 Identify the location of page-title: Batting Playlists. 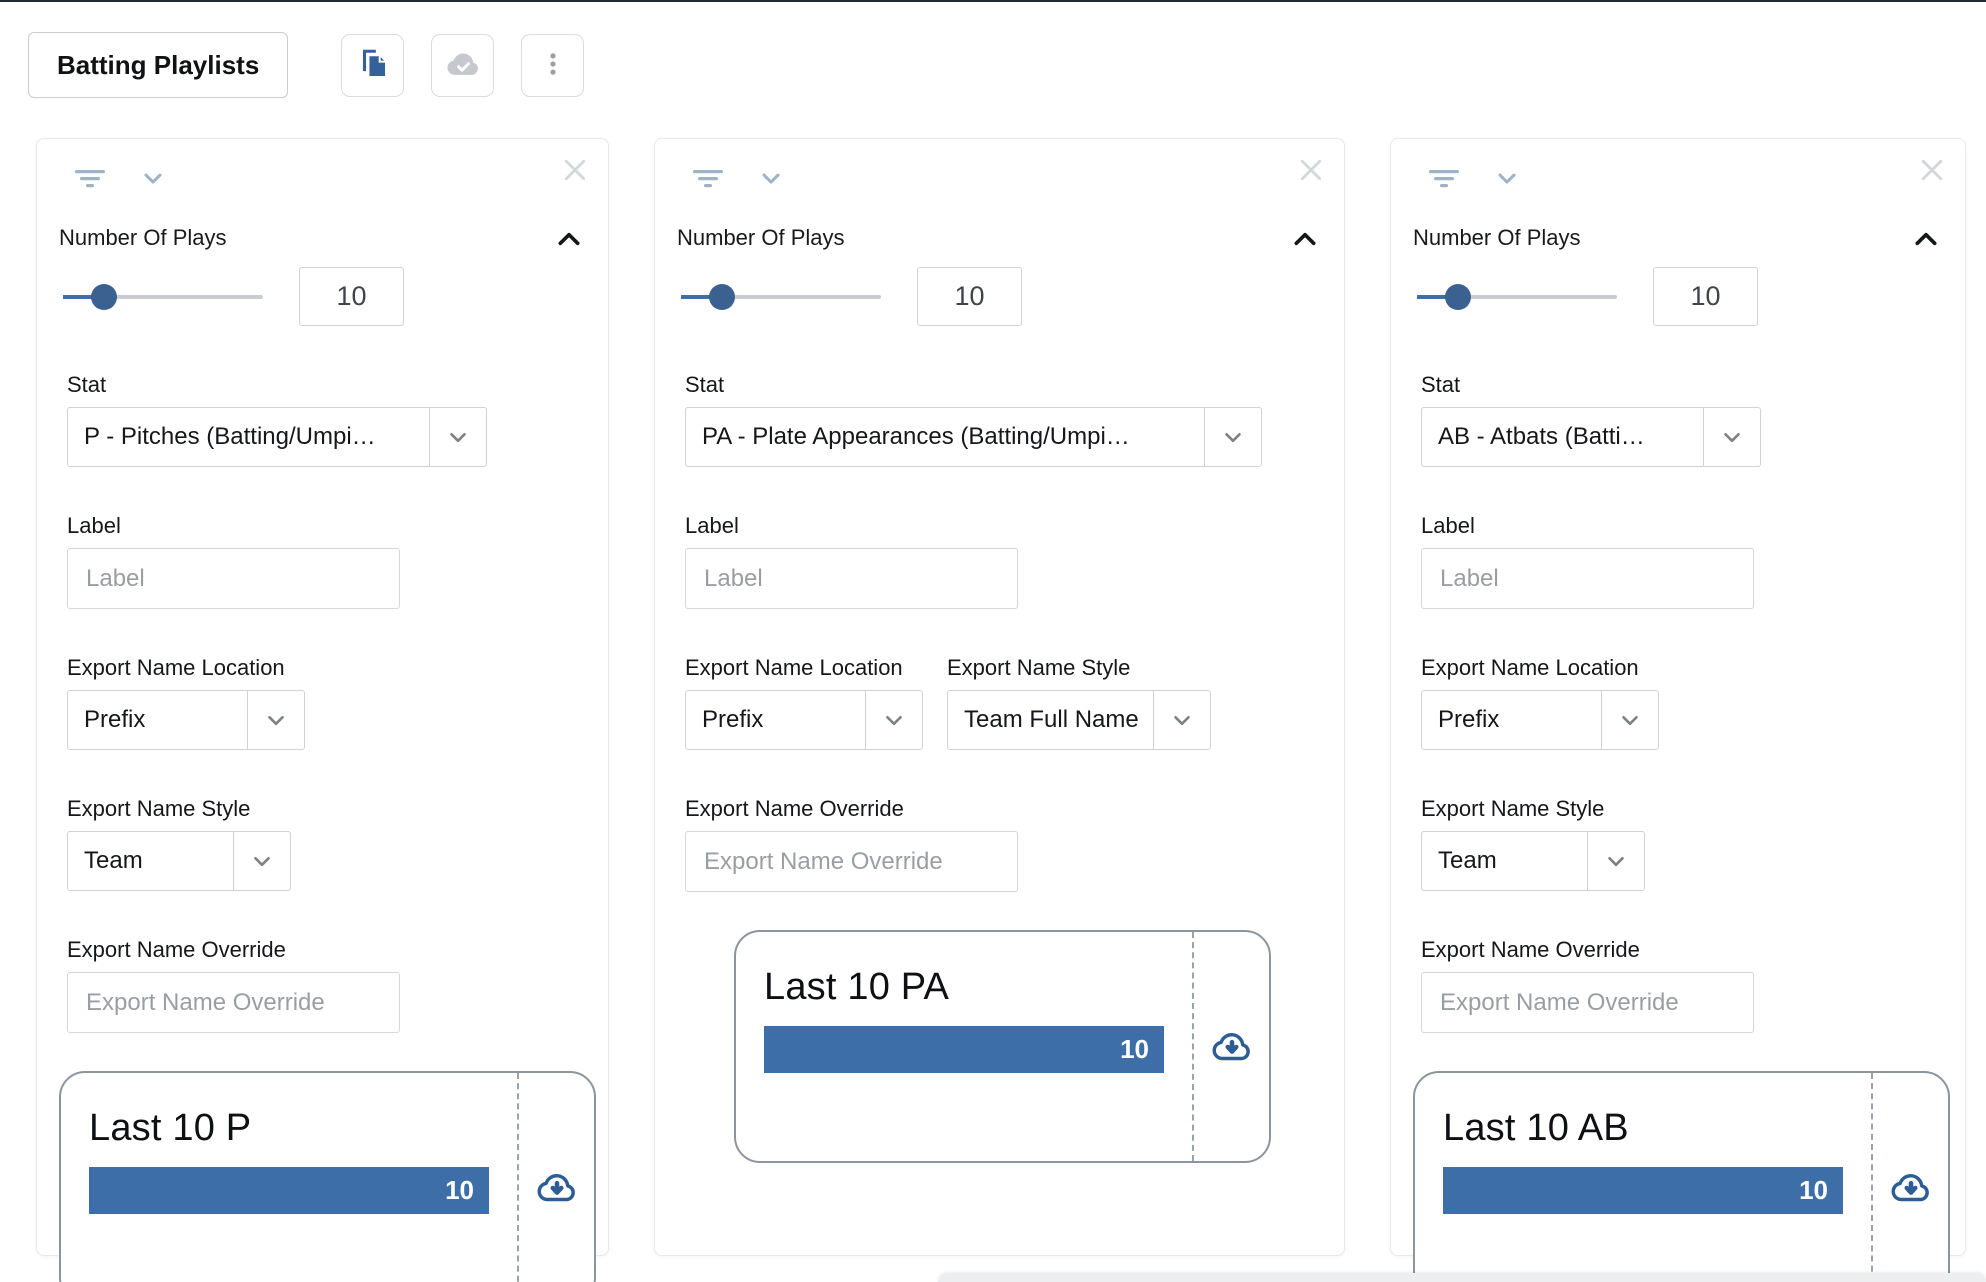
(158, 65).